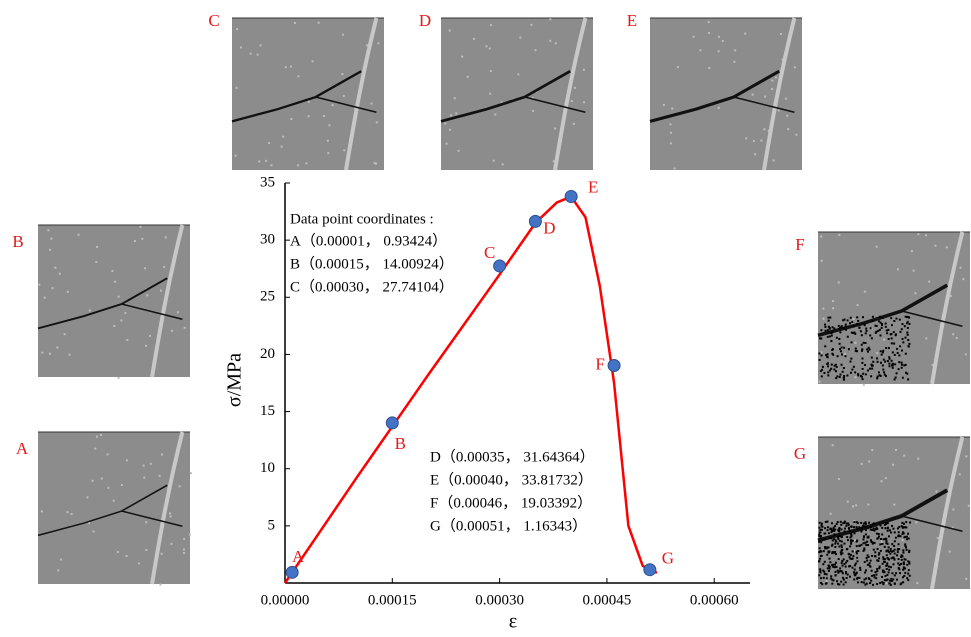  What do you see at coordinates (714, 96) in the screenshot?
I see `crack` at bounding box center [714, 96].